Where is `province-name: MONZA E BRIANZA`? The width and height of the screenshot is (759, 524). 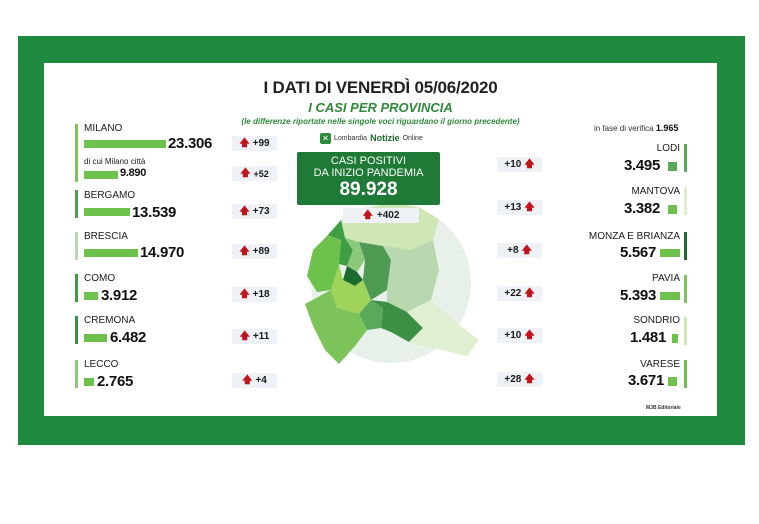
province-name: MONZA E BRIANZA is located at coordinates (634, 236).